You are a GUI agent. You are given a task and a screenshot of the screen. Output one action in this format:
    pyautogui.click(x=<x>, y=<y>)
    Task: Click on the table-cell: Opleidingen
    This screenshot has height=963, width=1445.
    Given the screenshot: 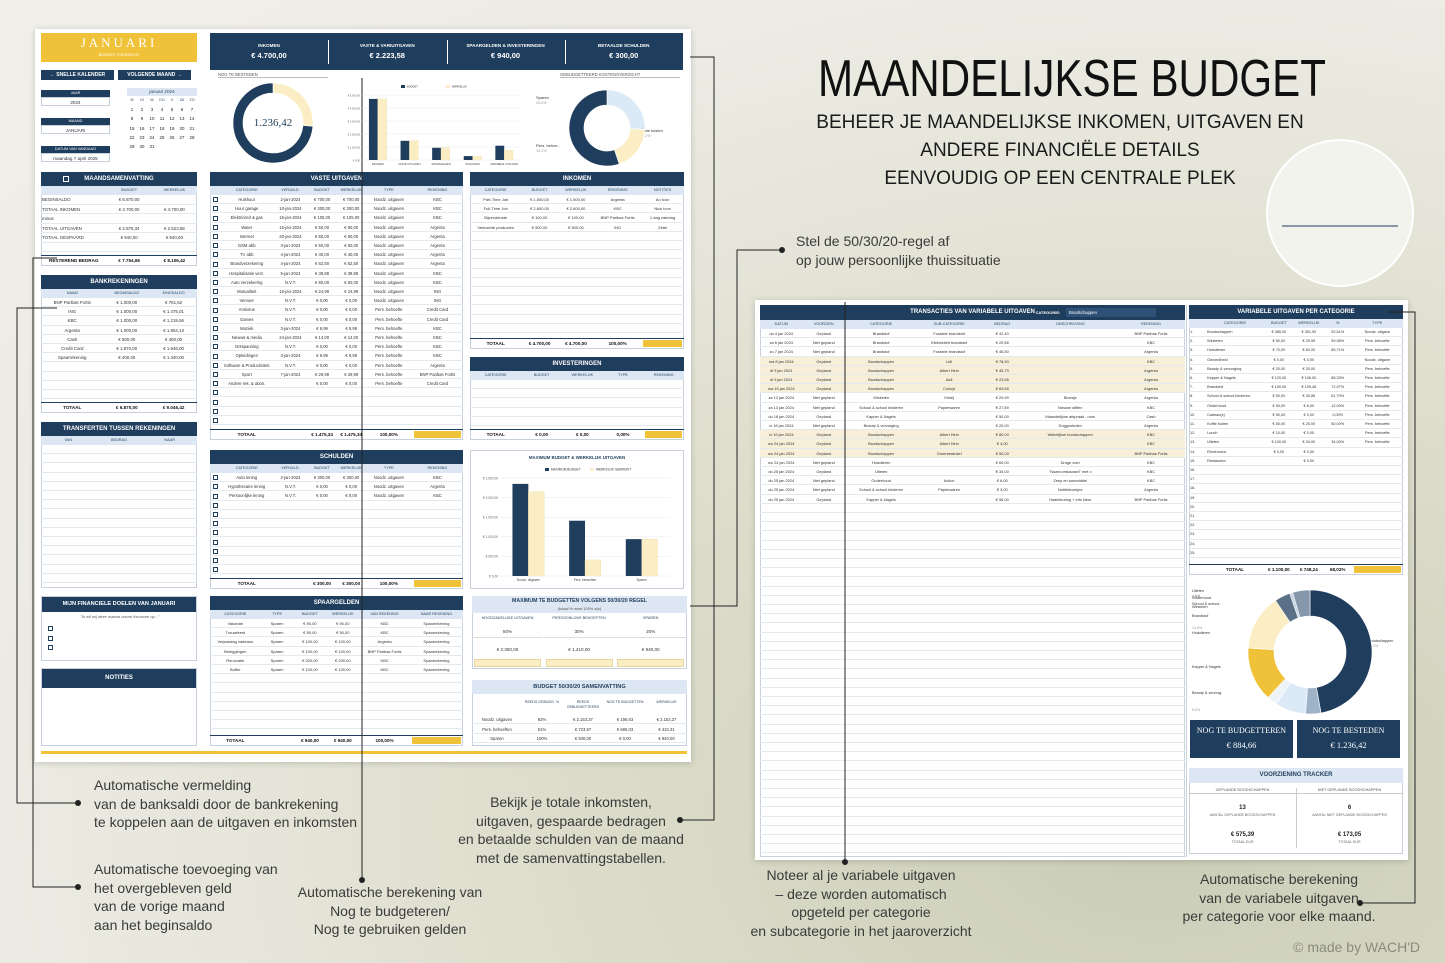 What is the action you would take?
    pyautogui.click(x=246, y=356)
    